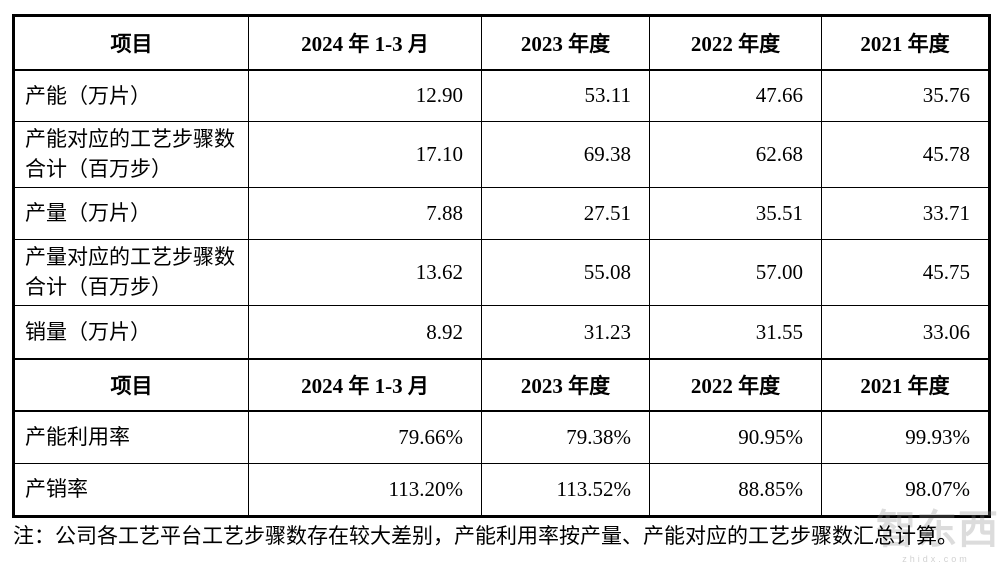 The width and height of the screenshot is (1000, 586). I want to click on cell-value: 45.75, so click(905, 272).